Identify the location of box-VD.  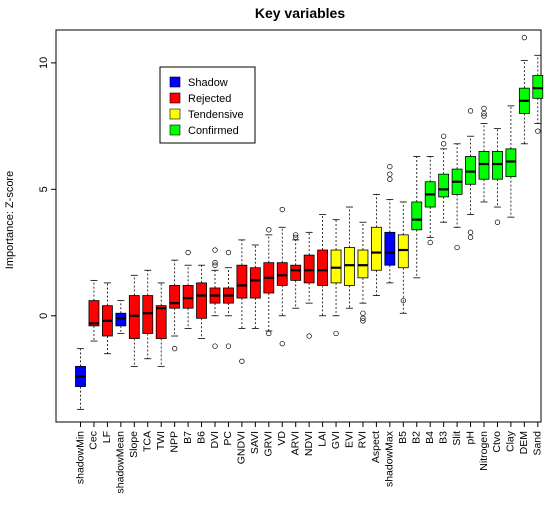
(282, 276).